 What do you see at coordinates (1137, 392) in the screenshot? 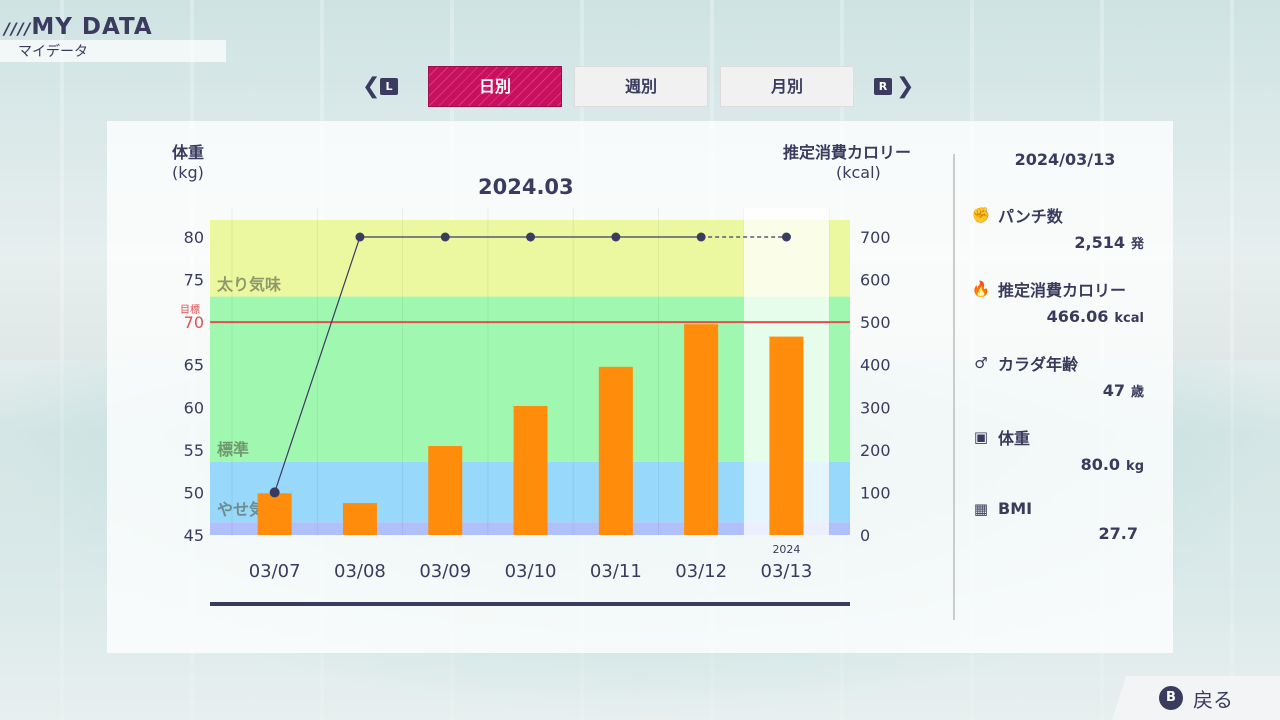
I see `summary-unit: 歳` at bounding box center [1137, 392].